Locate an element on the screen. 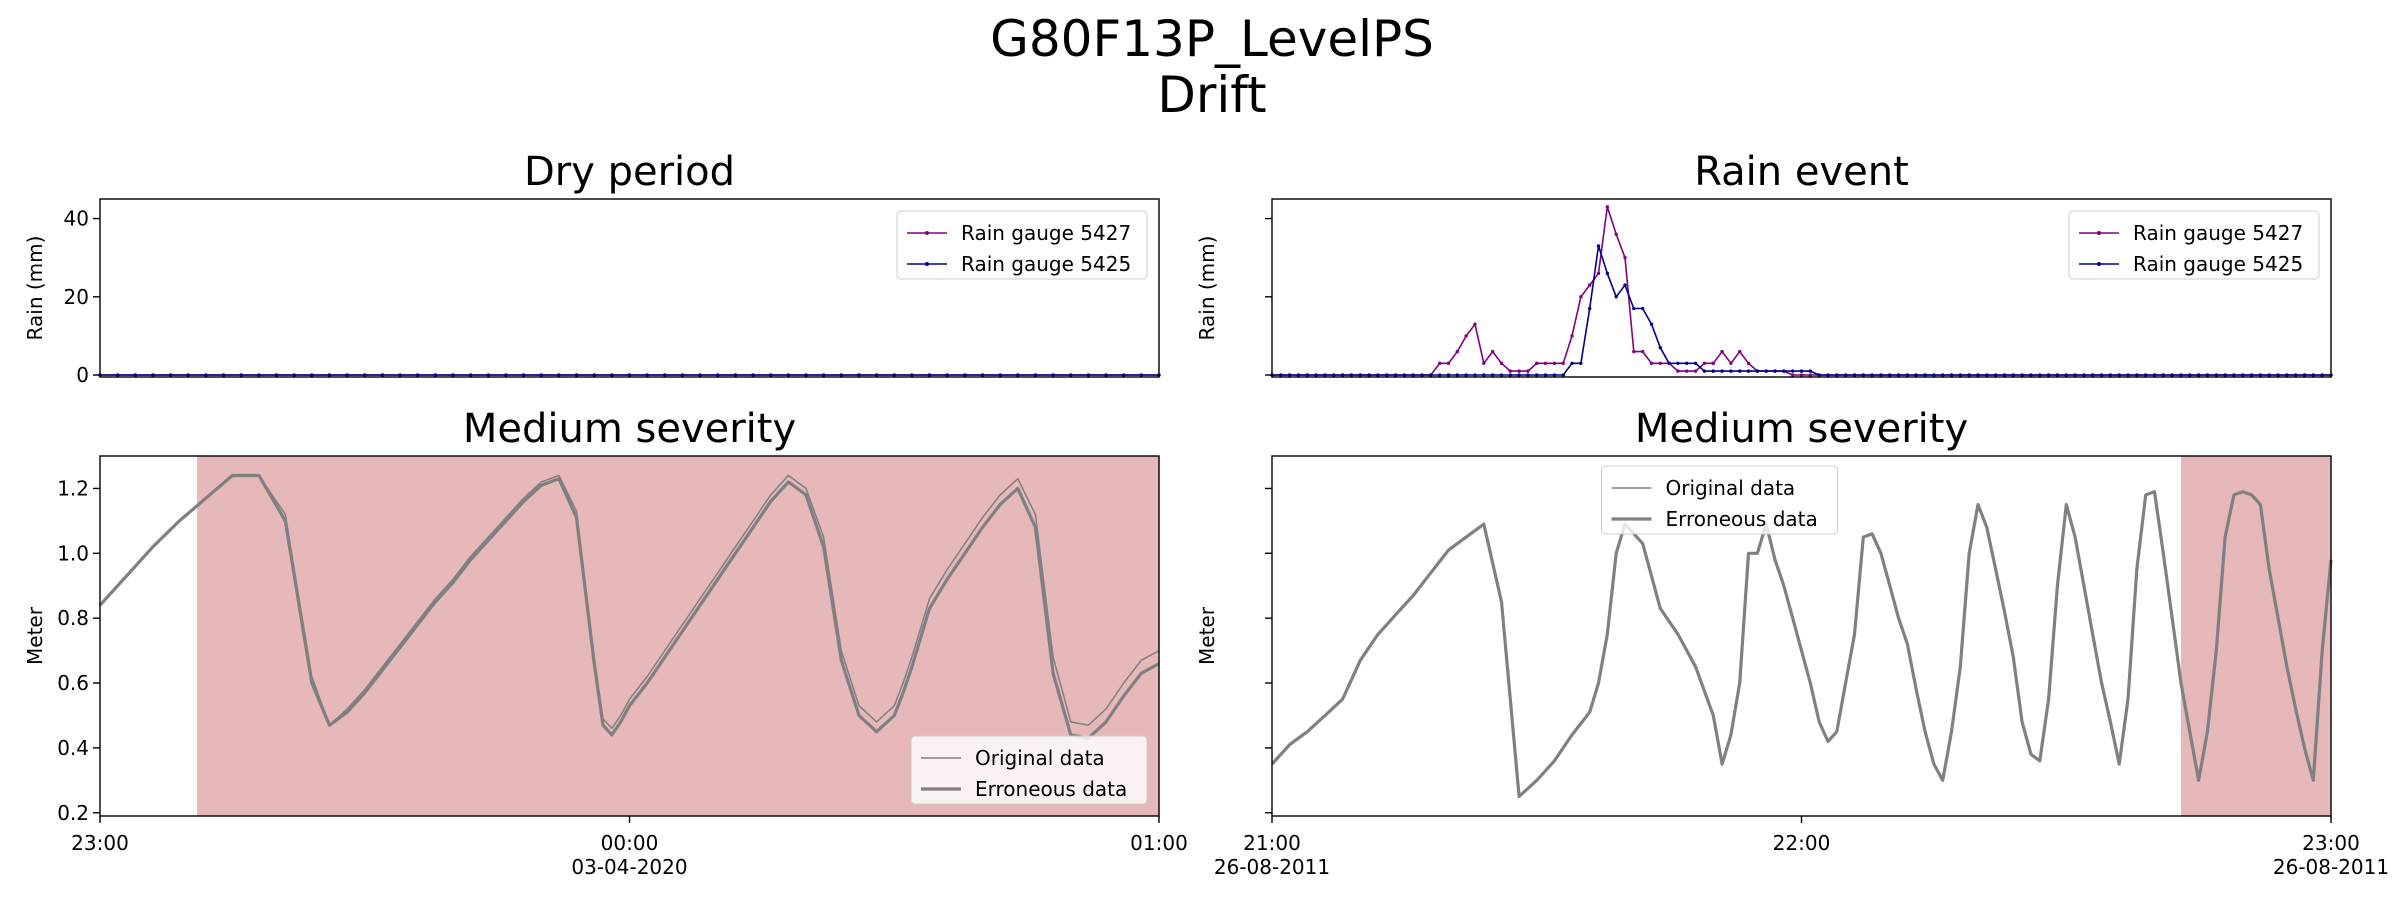  legend-entry: Erroneous data is located at coordinates (1051, 789).